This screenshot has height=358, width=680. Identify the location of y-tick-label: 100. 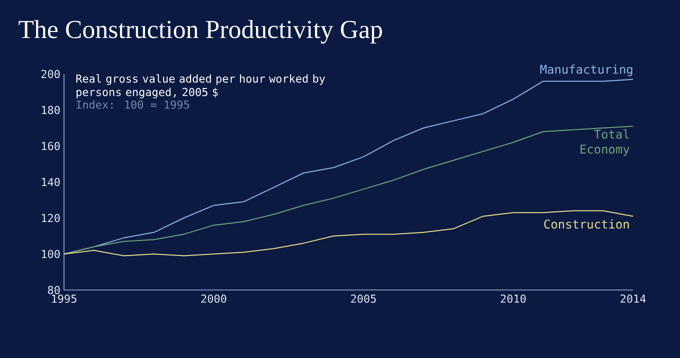
(51, 254).